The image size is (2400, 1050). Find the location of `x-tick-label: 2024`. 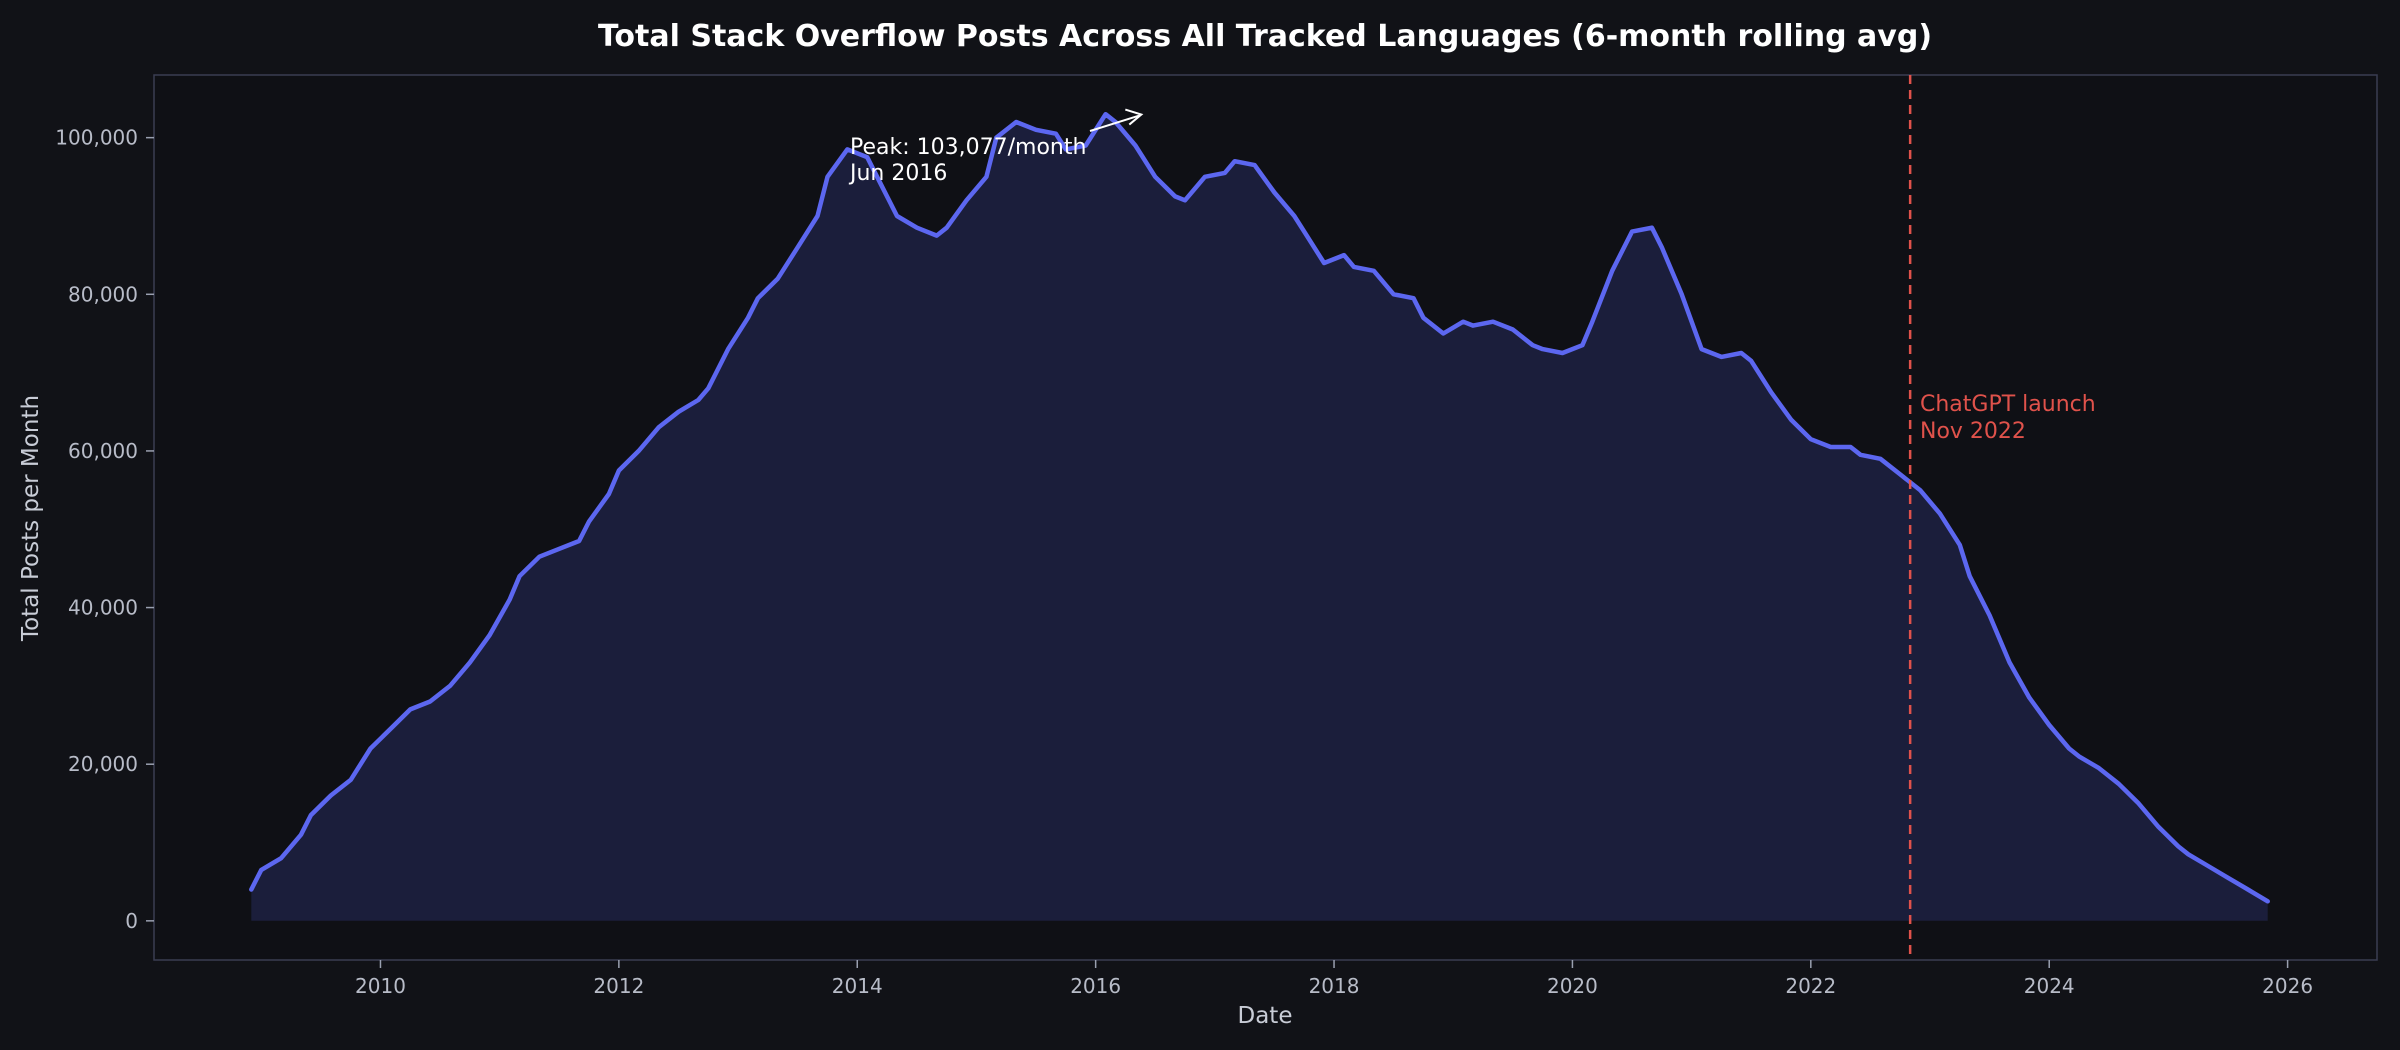

x-tick-label: 2024 is located at coordinates (2049, 986).